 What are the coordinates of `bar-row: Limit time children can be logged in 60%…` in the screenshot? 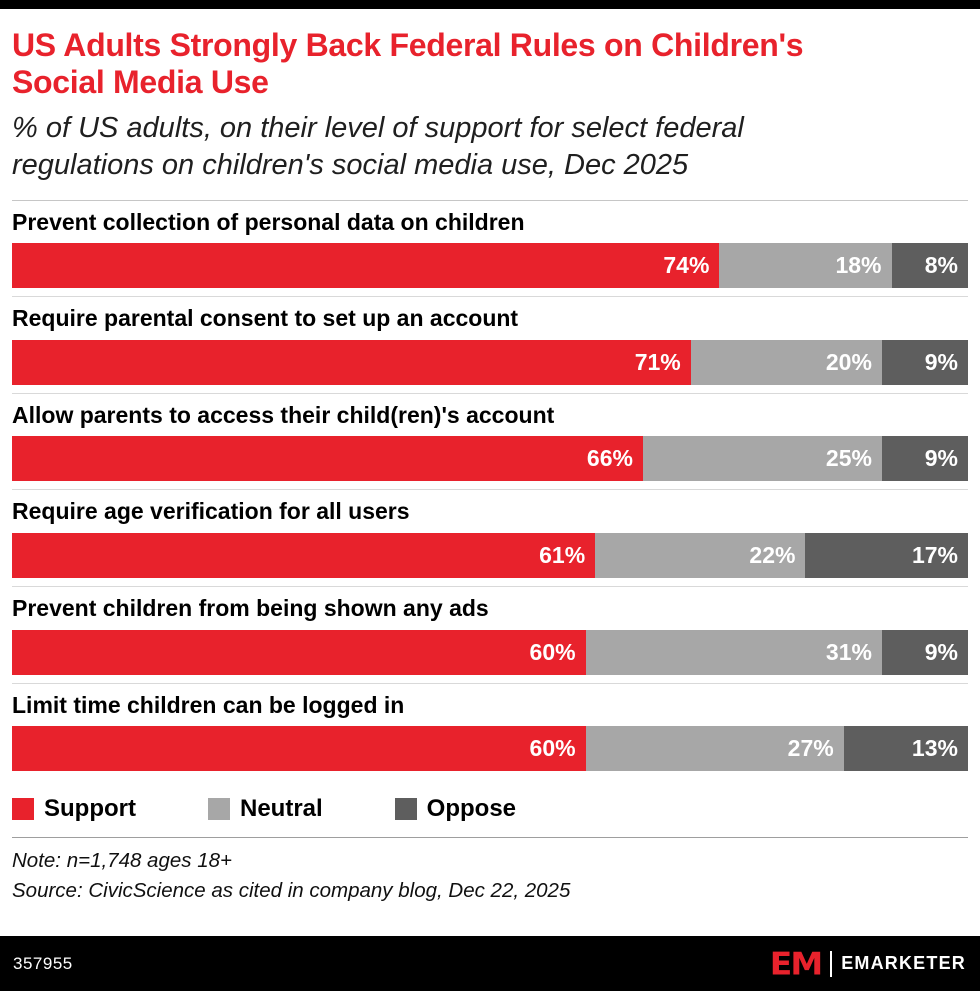 It's located at (490, 731).